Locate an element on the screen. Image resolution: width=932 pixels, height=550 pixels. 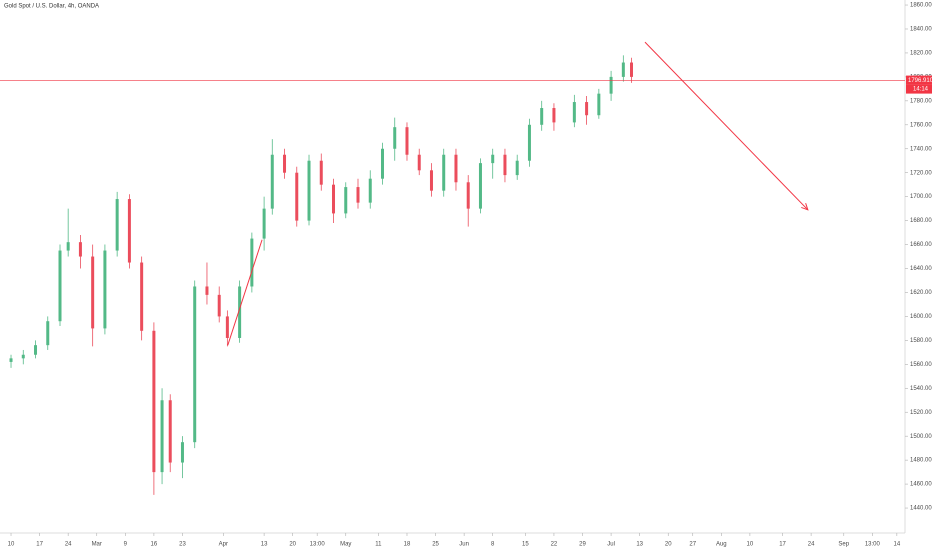
x-tick-label: Aug is located at coordinates (721, 545).